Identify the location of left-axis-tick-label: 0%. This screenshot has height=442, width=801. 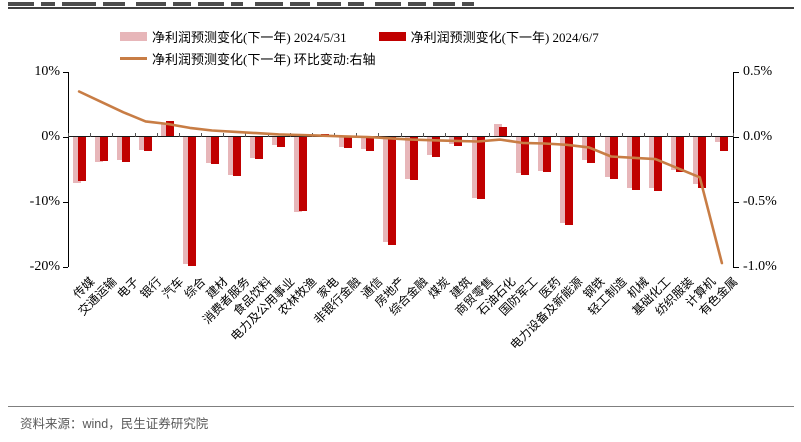
(50, 136).